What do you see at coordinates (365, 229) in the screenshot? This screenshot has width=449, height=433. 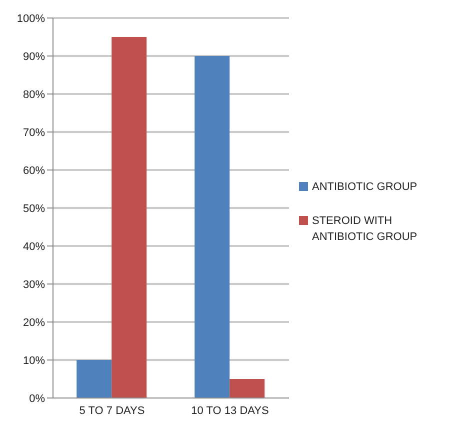 I see `legend-label: STEROID WITH ANTIBIOTIC GROUP` at bounding box center [365, 229].